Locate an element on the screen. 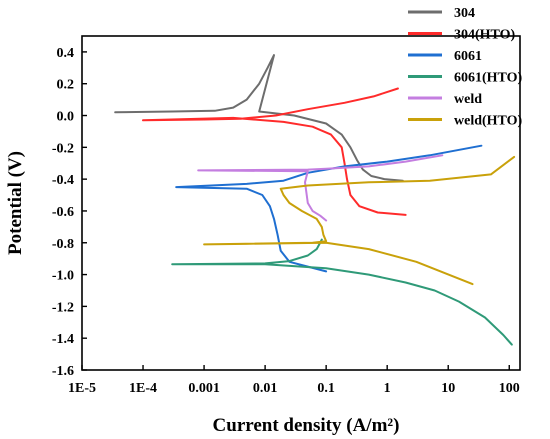 This screenshot has height=439, width=550. y-tick-label: 0.2 is located at coordinates (66, 85).